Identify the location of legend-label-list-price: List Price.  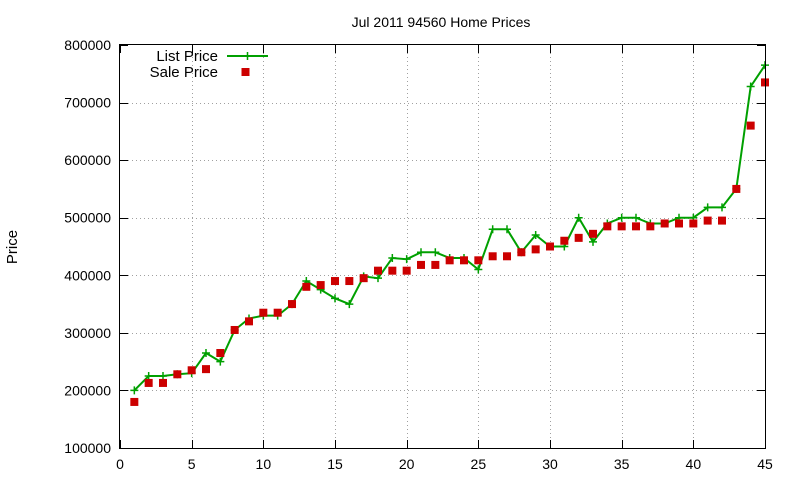
(187, 56).